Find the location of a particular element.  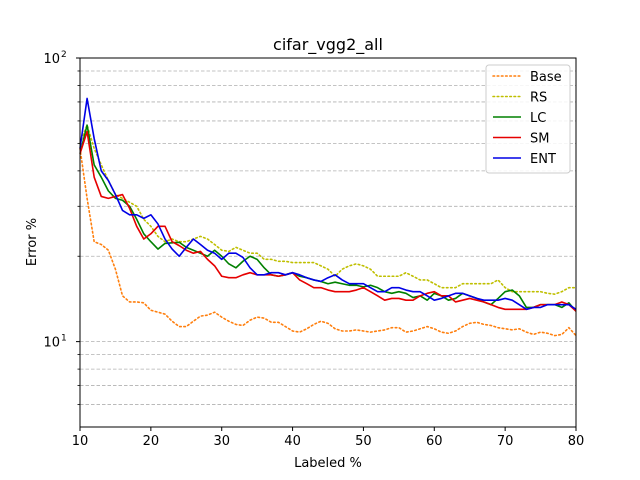

x-tick-label: 40 is located at coordinates (292, 441).